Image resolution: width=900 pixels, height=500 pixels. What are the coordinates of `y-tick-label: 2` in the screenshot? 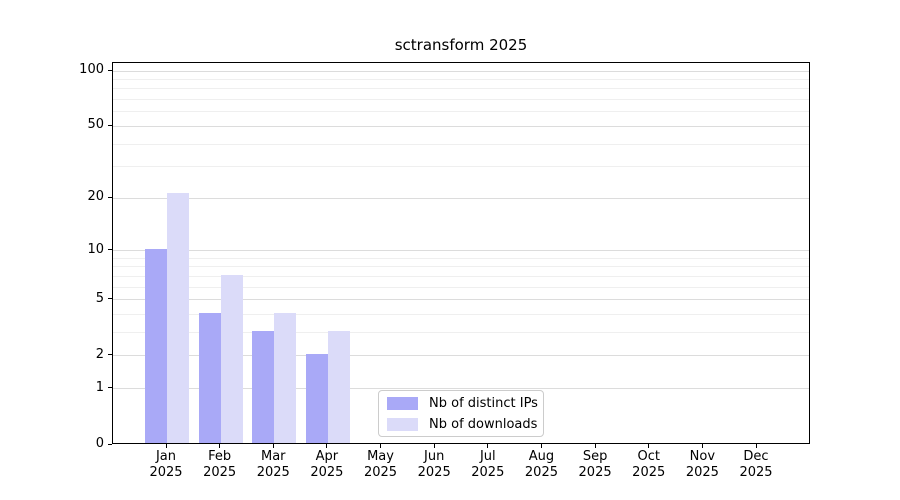 It's located at (99, 354).